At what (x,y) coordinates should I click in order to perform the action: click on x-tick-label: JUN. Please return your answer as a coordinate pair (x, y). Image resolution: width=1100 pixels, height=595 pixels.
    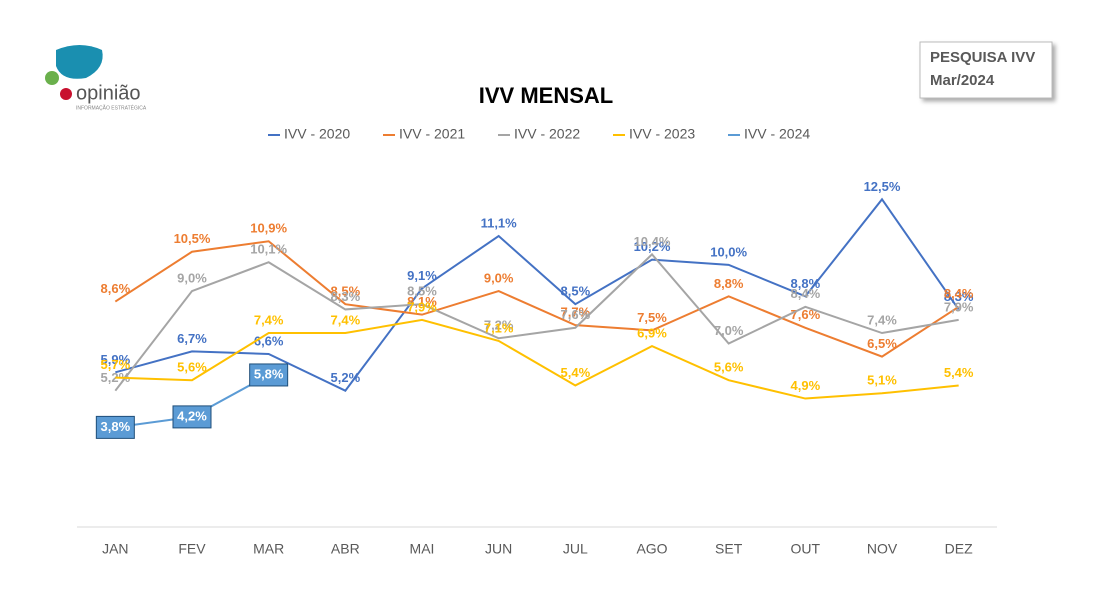
    Looking at the image, I should click on (498, 549).